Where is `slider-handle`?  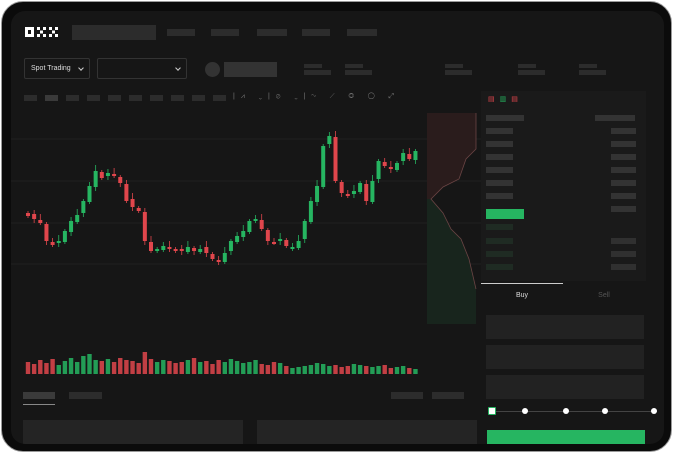 slider-handle is located at coordinates (492, 411).